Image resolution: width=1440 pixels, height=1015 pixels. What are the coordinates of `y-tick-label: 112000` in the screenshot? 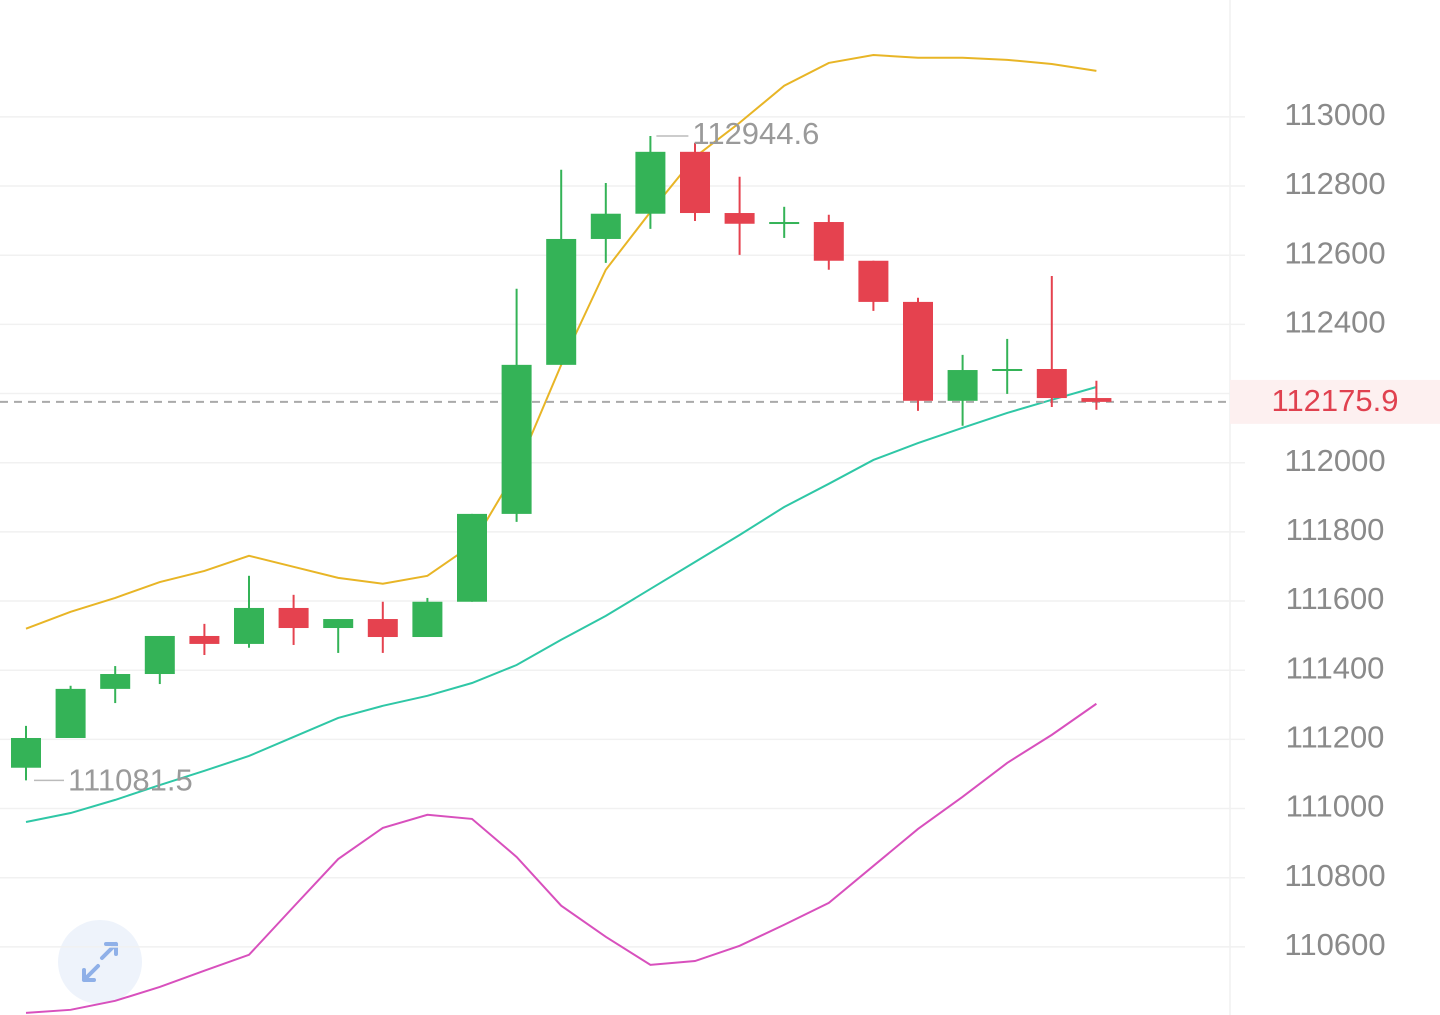 It's located at (1334, 460).